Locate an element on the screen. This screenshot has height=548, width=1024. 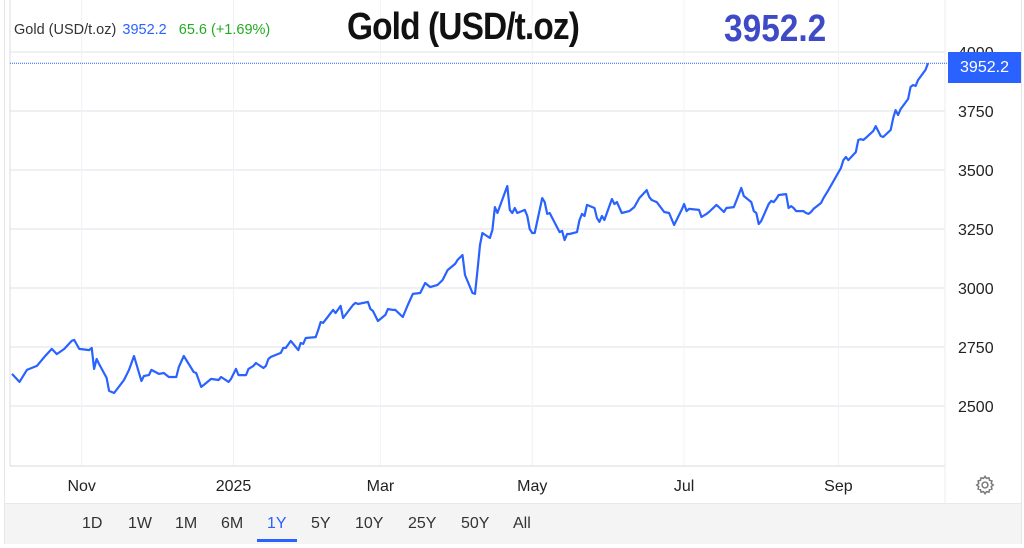
y-axis: 2500275030003250350037504000 is located at coordinates (976, 230).